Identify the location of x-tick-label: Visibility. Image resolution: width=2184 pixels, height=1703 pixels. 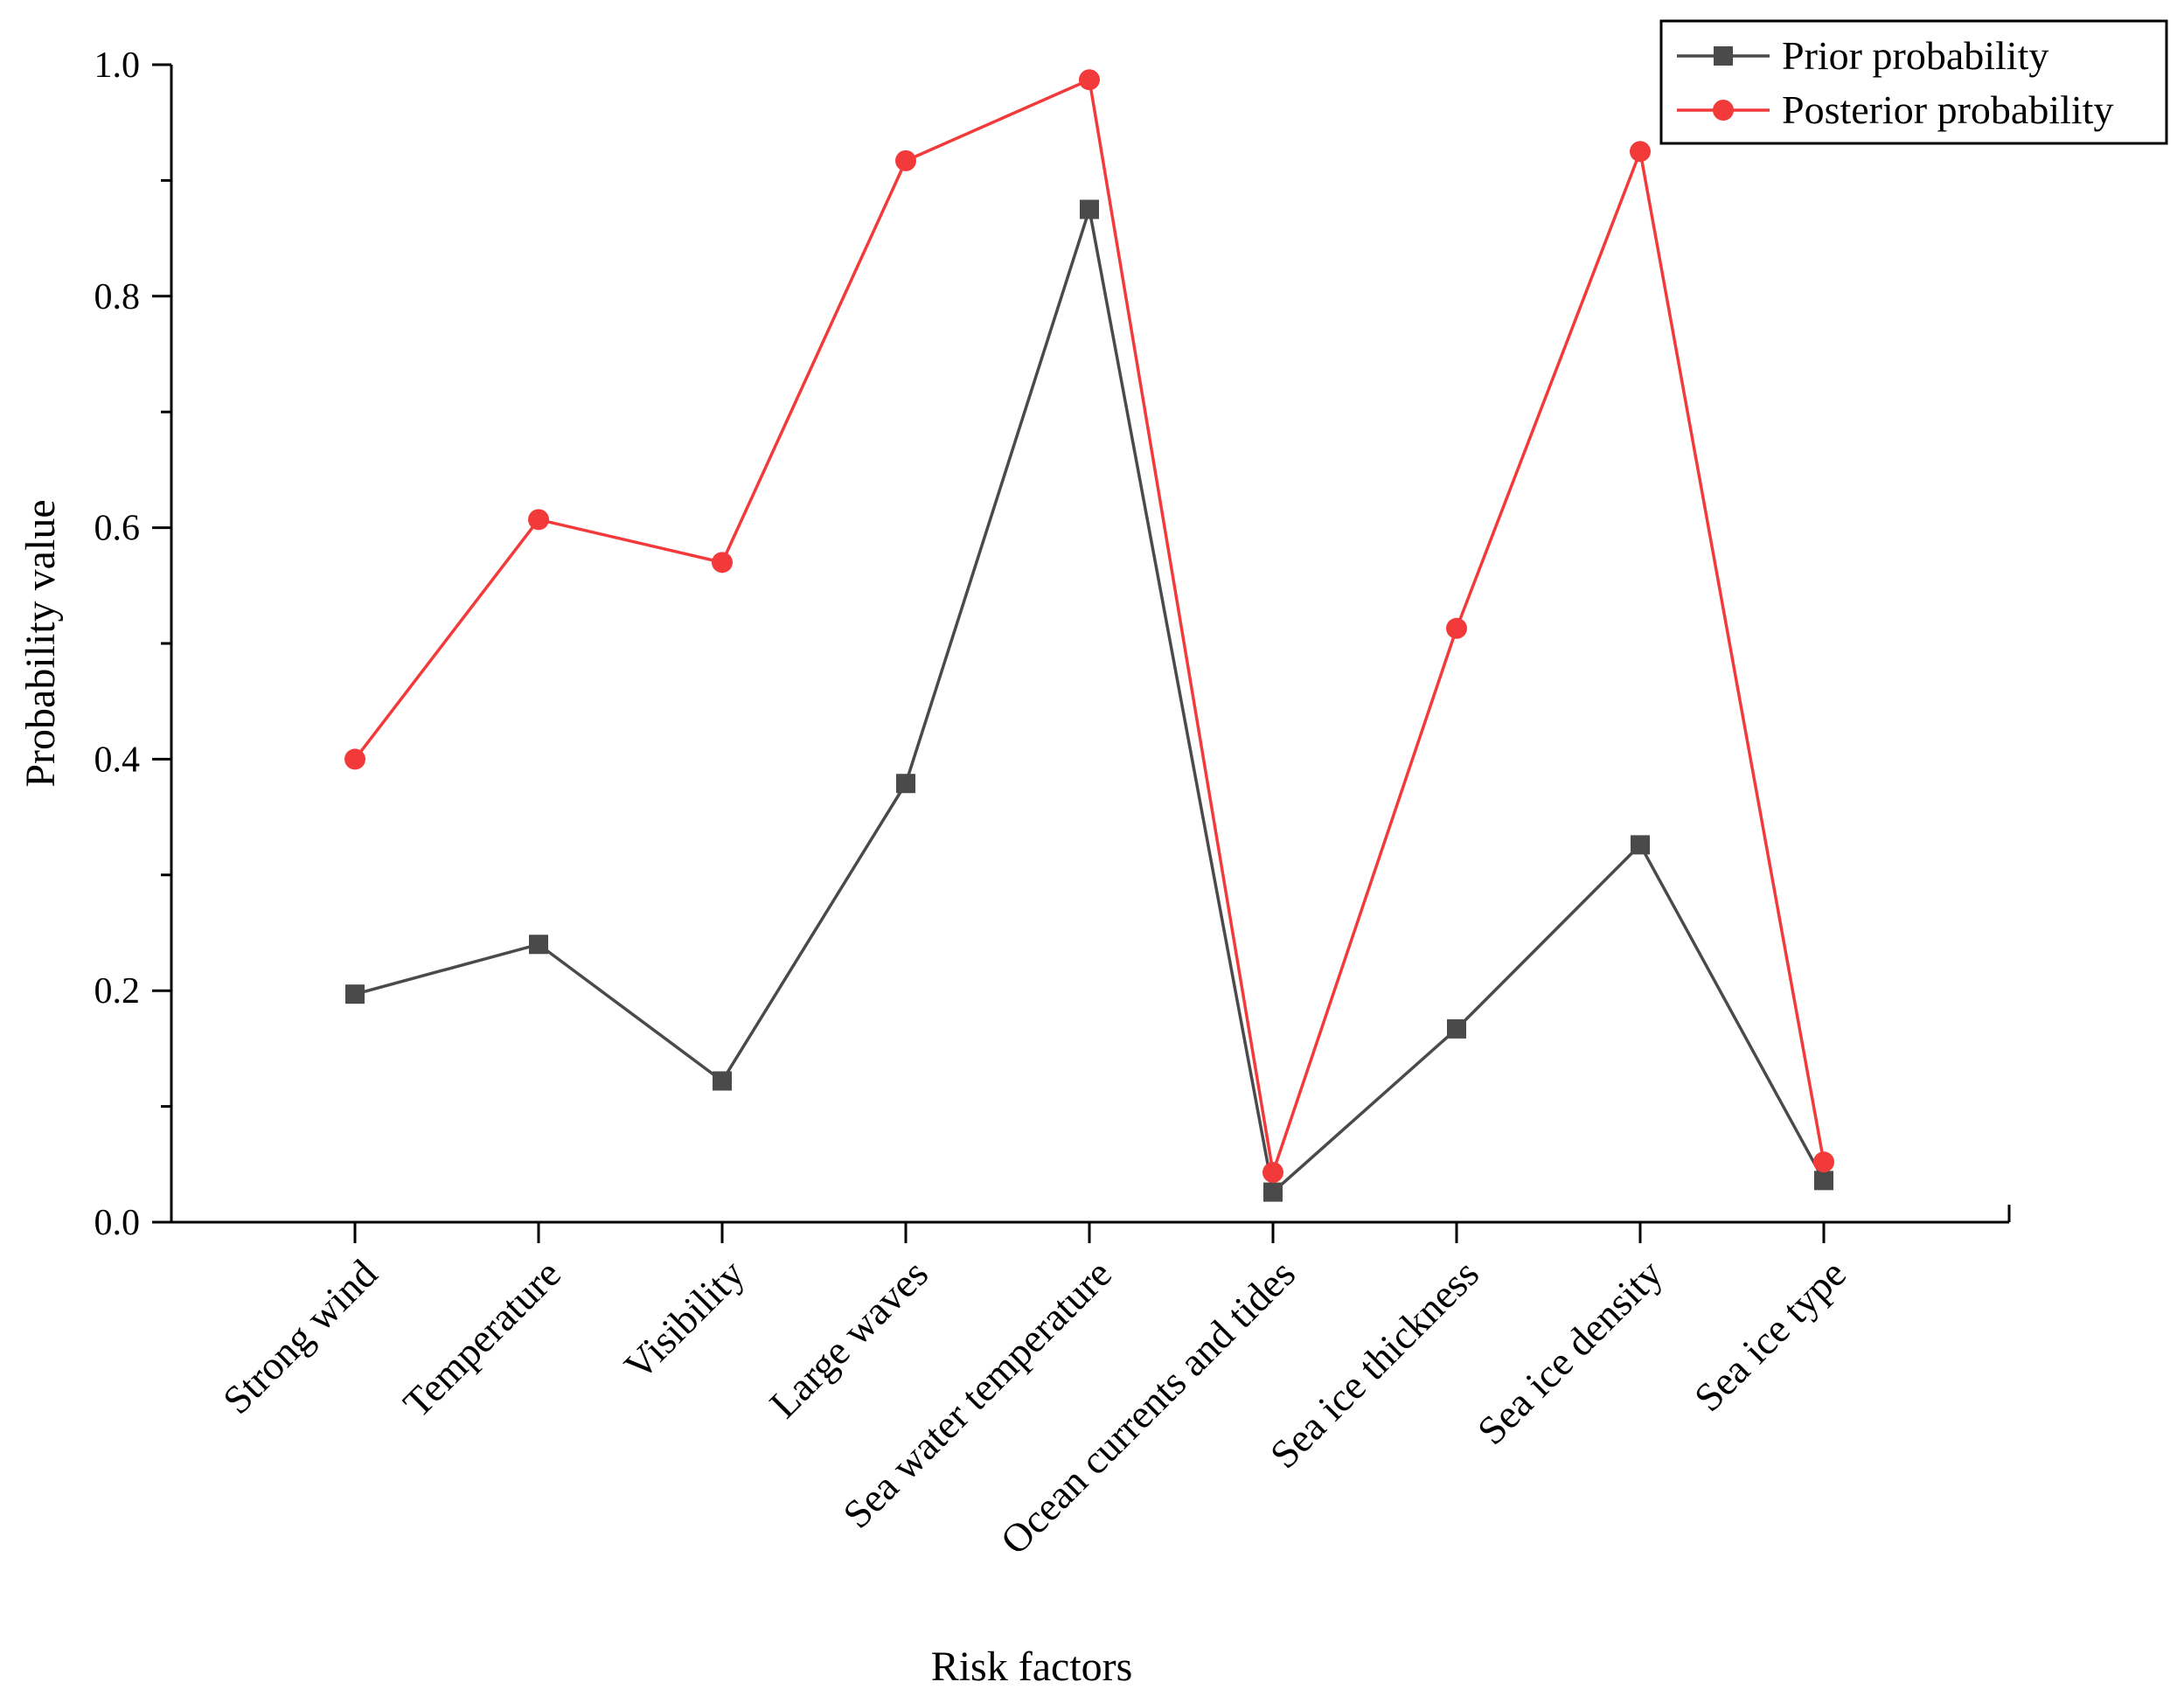
(684, 1320).